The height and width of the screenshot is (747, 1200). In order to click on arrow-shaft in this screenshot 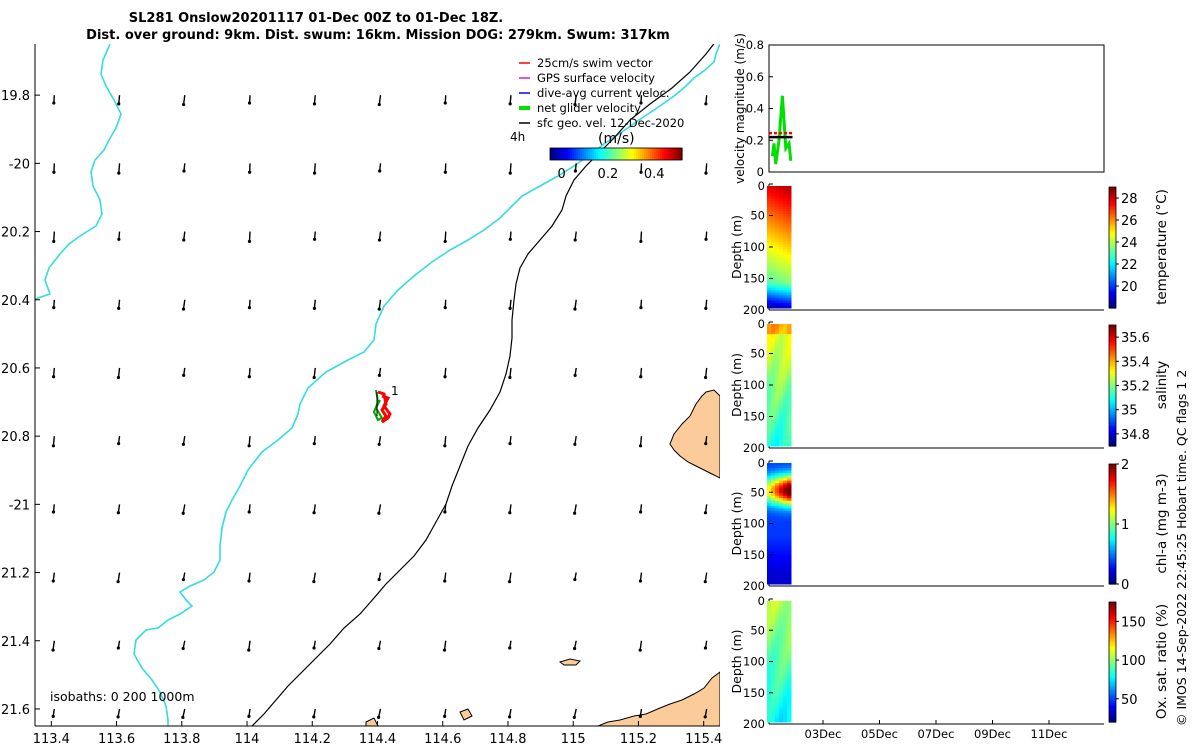, I will do `click(706, 168)`.